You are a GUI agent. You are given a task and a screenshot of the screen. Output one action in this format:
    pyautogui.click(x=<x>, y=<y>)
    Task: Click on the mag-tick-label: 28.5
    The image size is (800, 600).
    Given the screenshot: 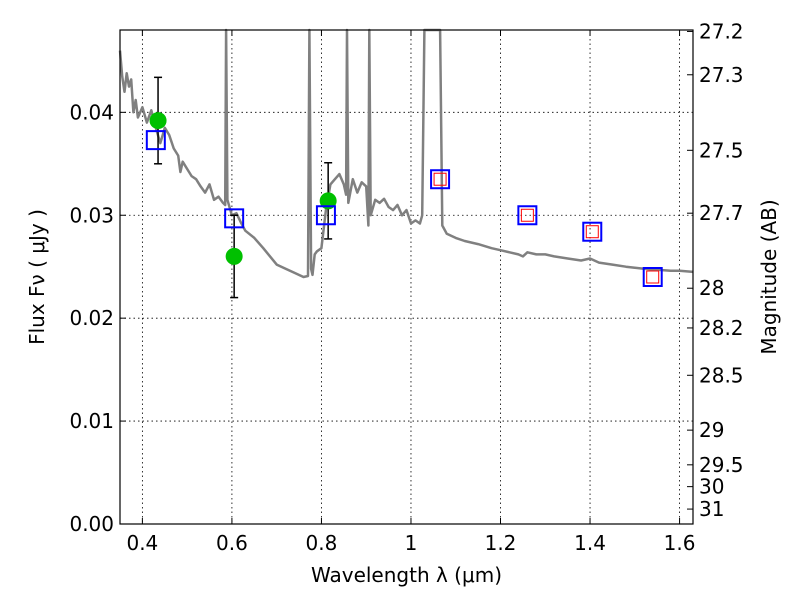 What is the action you would take?
    pyautogui.click(x=721, y=375)
    